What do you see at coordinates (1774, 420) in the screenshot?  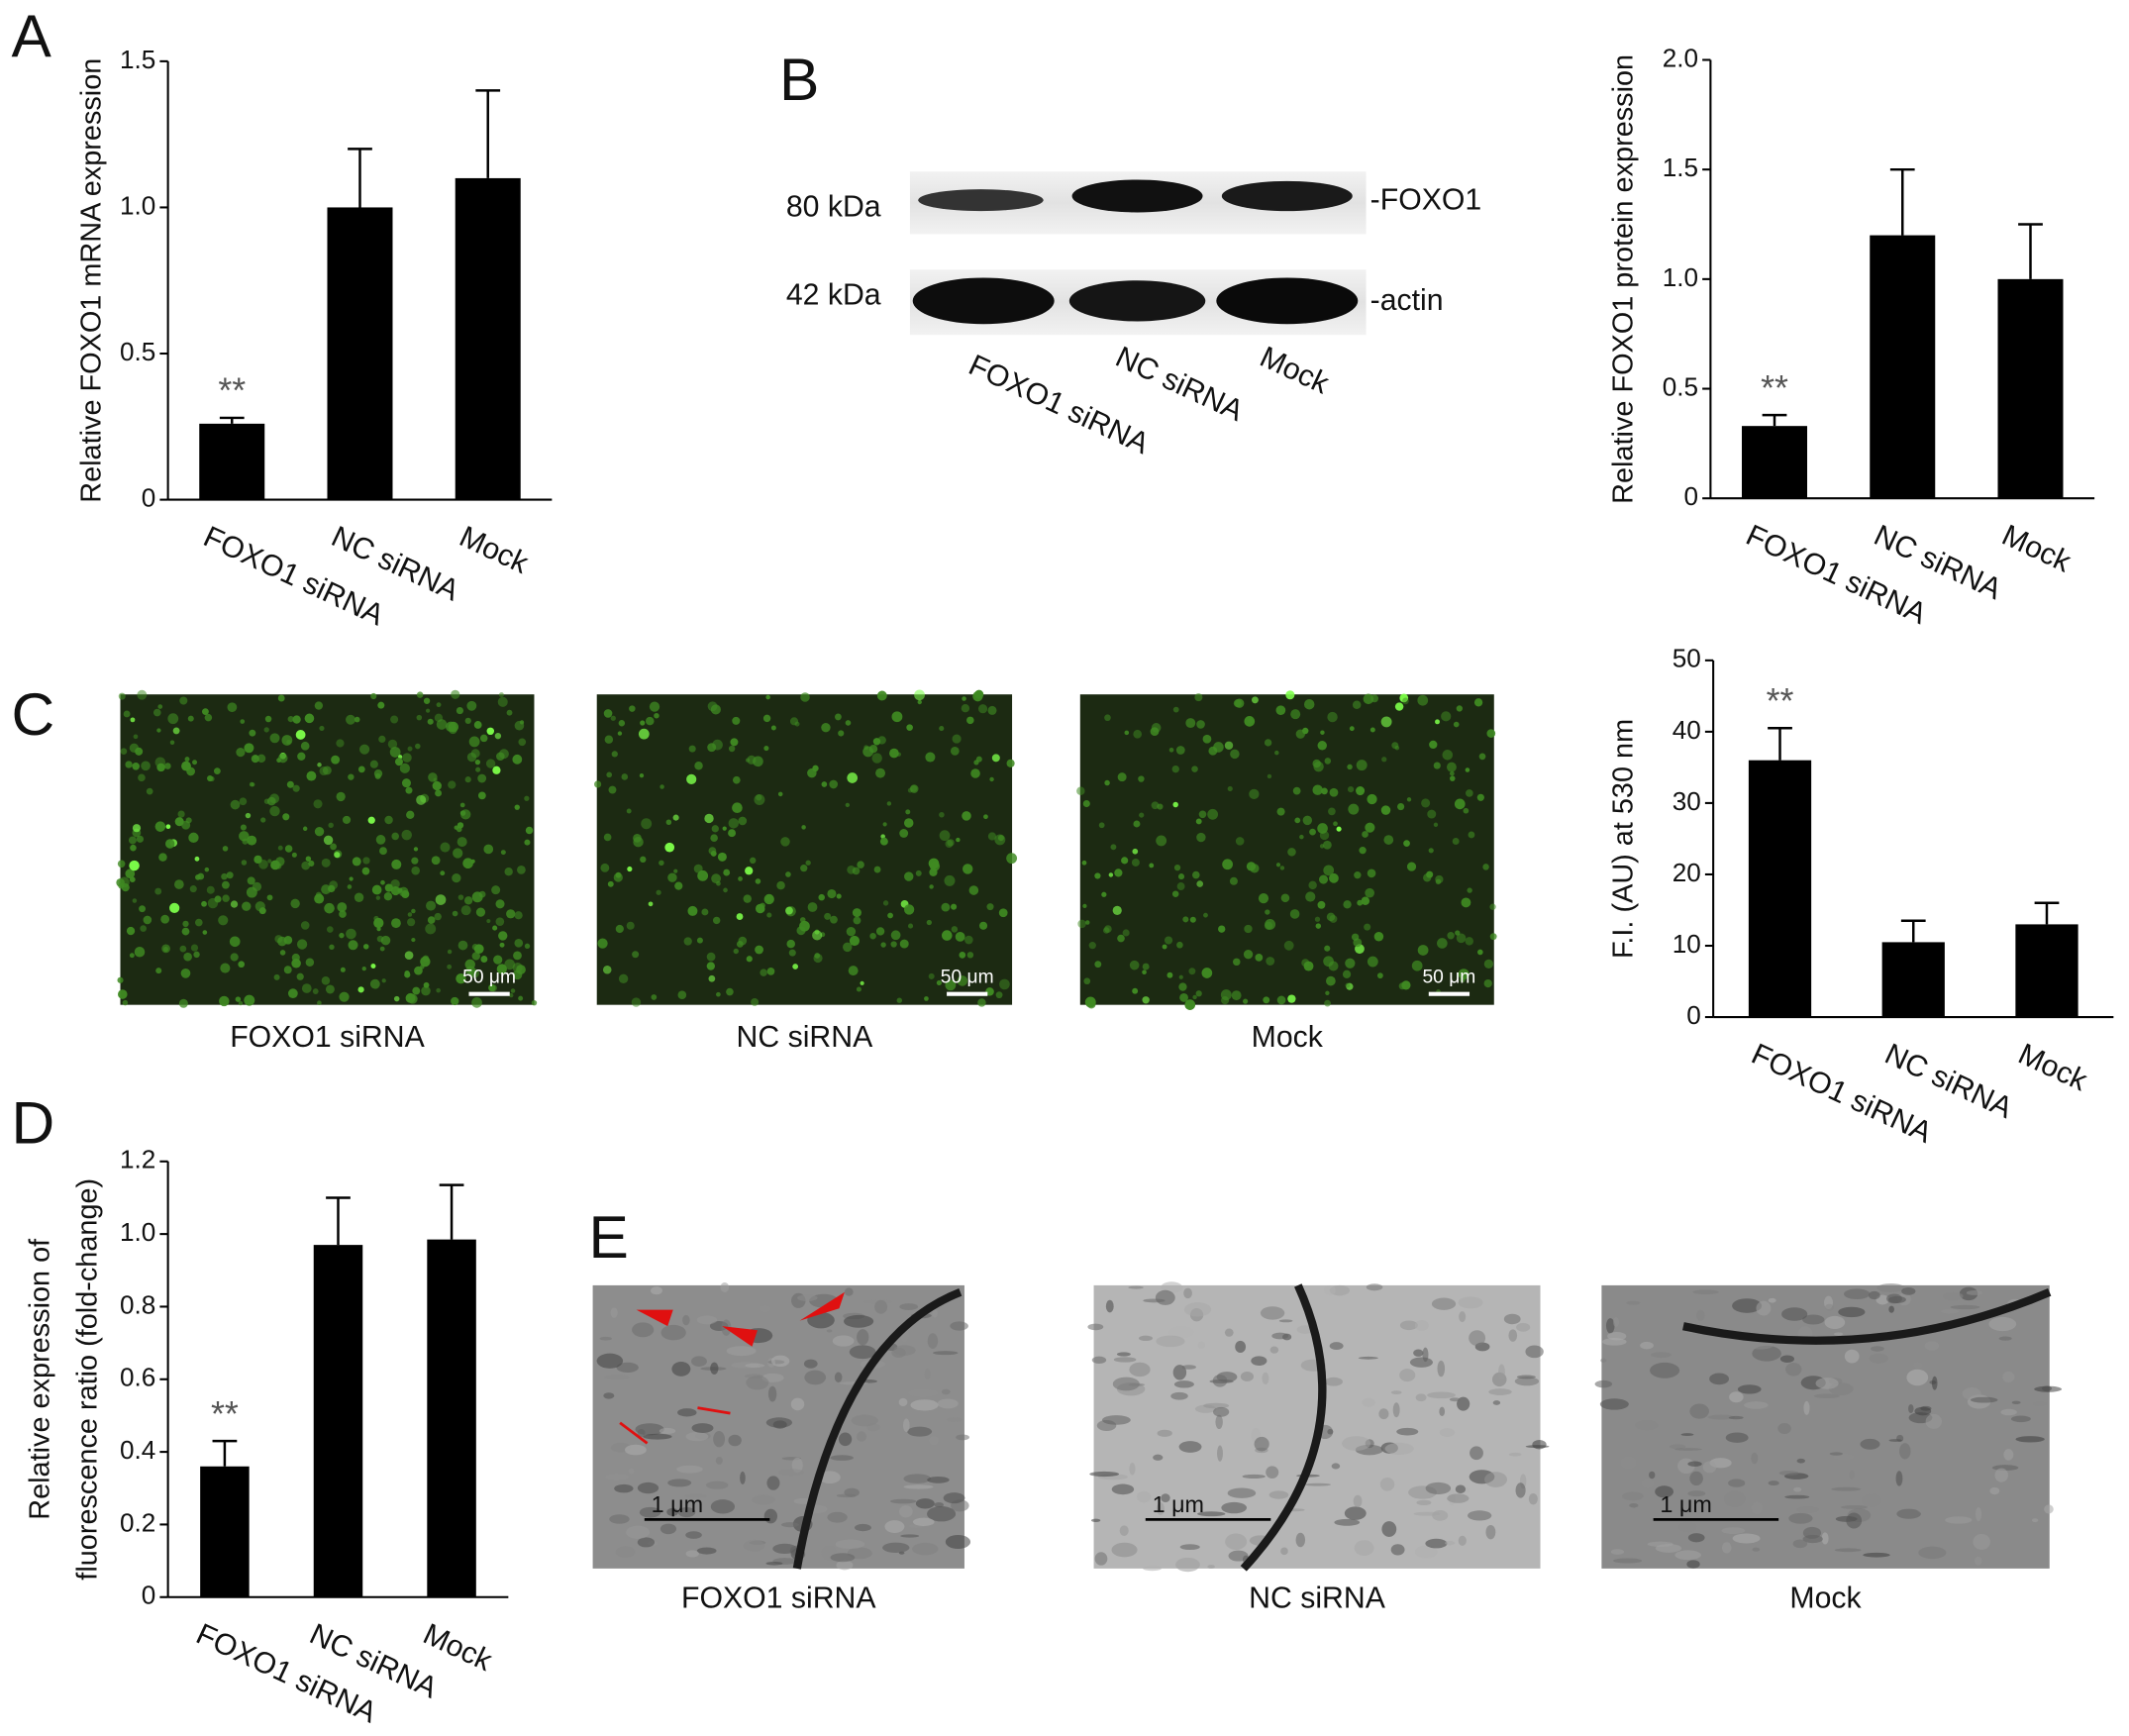 I see `error-bar` at bounding box center [1774, 420].